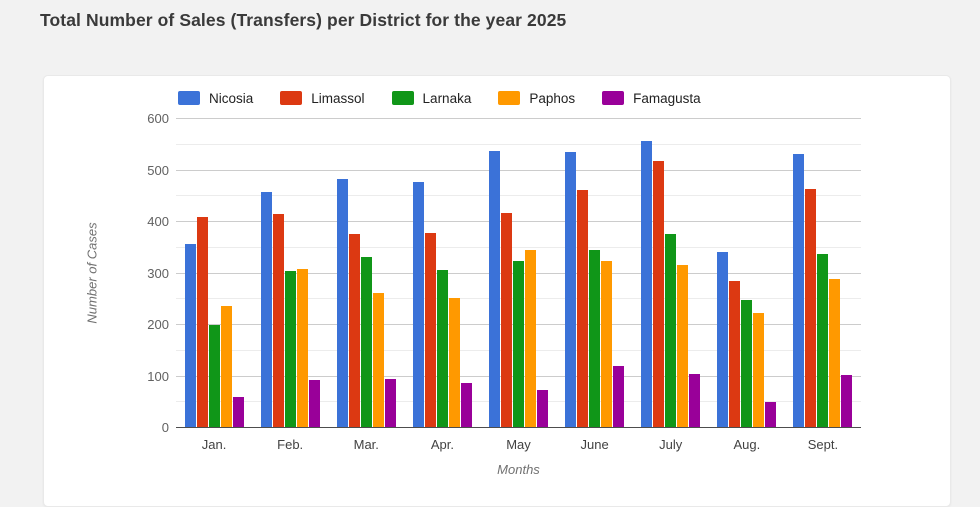  What do you see at coordinates (671, 444) in the screenshot?
I see `x-axis-tick-label-july: July` at bounding box center [671, 444].